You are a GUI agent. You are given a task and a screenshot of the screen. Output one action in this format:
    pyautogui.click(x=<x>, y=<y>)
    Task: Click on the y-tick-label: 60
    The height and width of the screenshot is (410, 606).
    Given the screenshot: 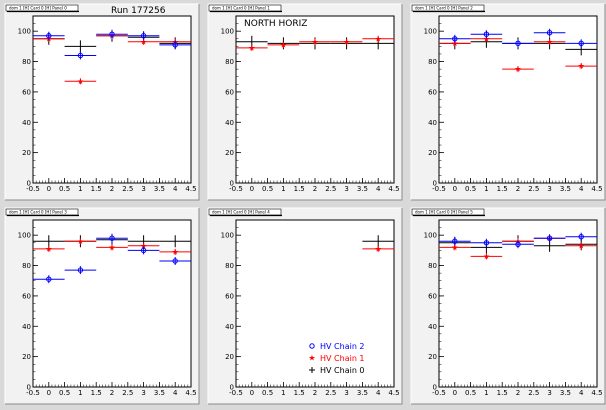 What is the action you would take?
    pyautogui.click(x=432, y=296)
    